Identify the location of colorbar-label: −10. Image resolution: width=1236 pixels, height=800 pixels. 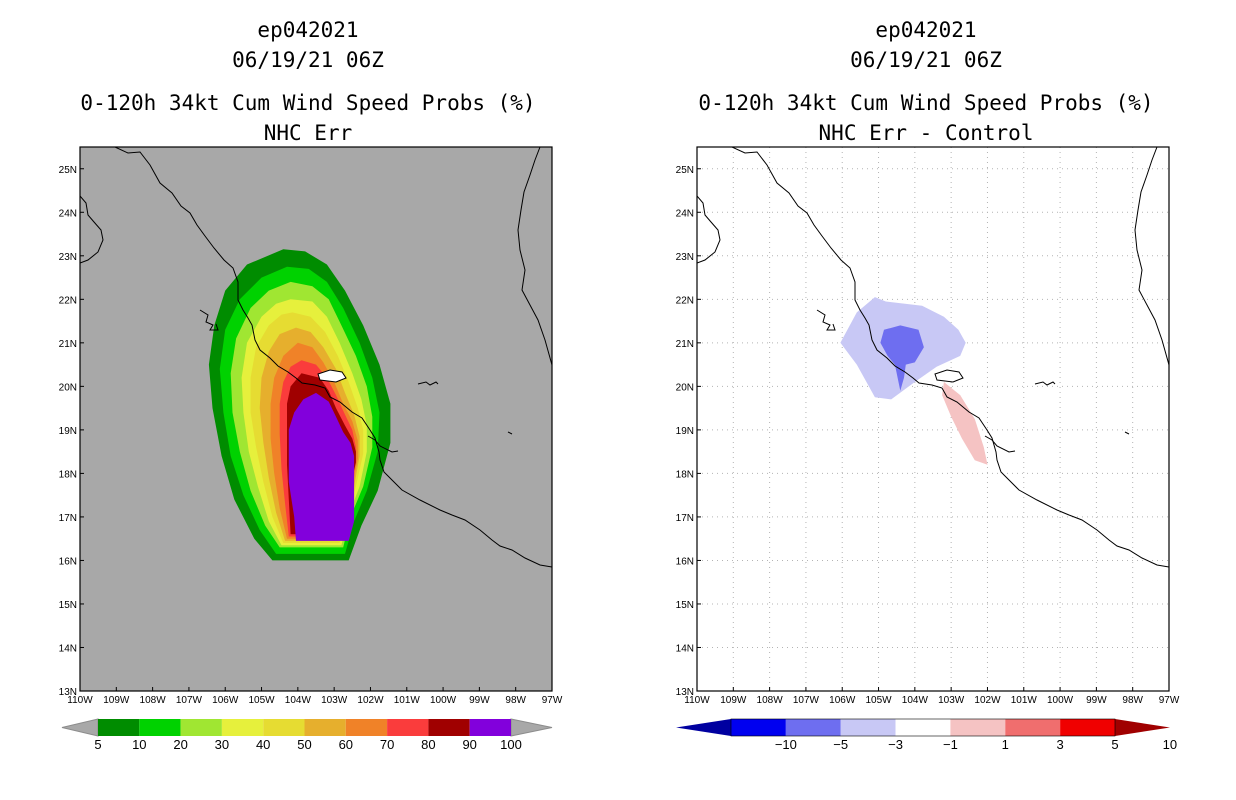
(786, 744).